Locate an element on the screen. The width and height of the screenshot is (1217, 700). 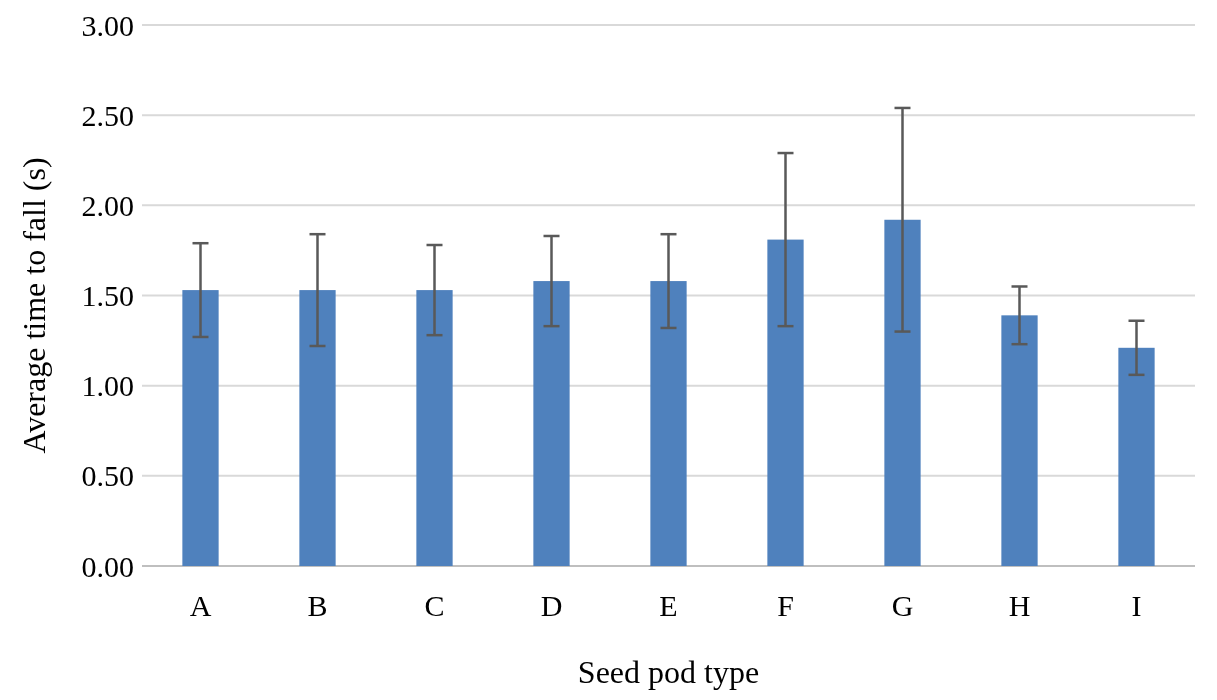
y-tick-label: 2.50 is located at coordinates (107, 115).